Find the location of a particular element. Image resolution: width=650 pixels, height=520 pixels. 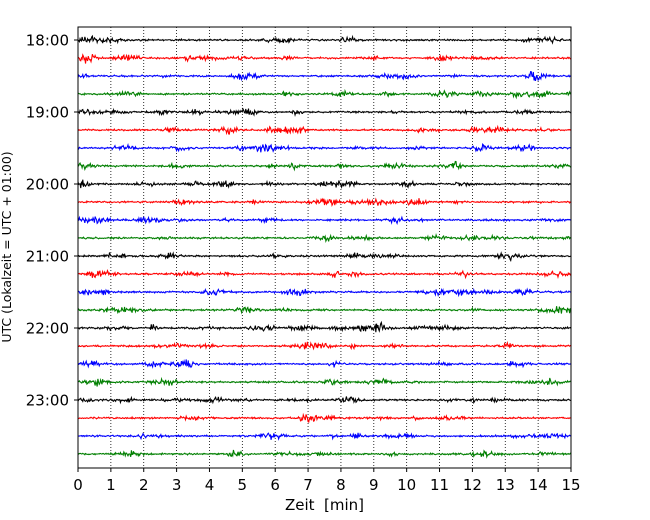

x-axis-ticks: 0 1 2 3 4 5 6 7 8 9 10 11 12 13 14 15 is located at coordinates (327, 481).